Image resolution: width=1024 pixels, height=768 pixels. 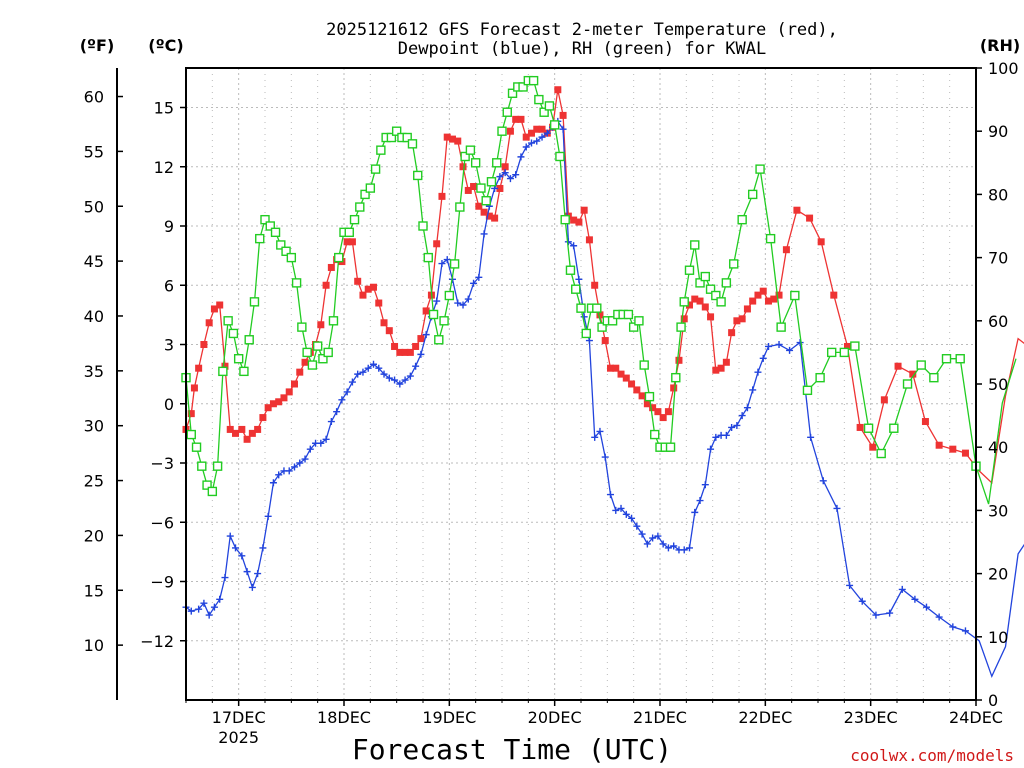 I want to click on fahrenheit-tick-label: 55, so click(x=94, y=151).